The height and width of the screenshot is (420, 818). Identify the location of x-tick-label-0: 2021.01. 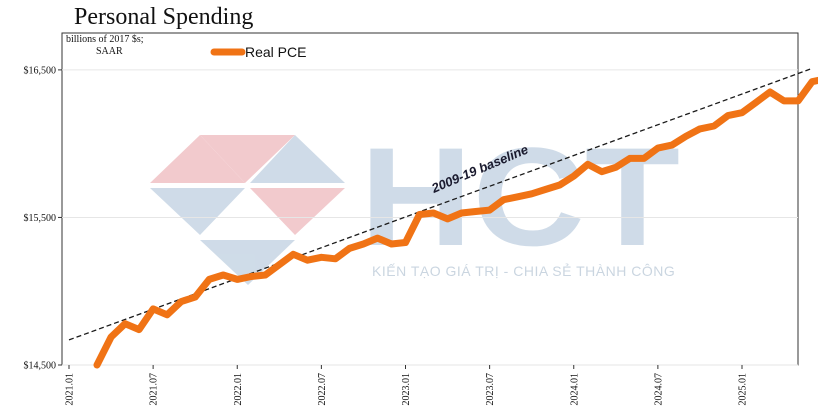
(70, 389).